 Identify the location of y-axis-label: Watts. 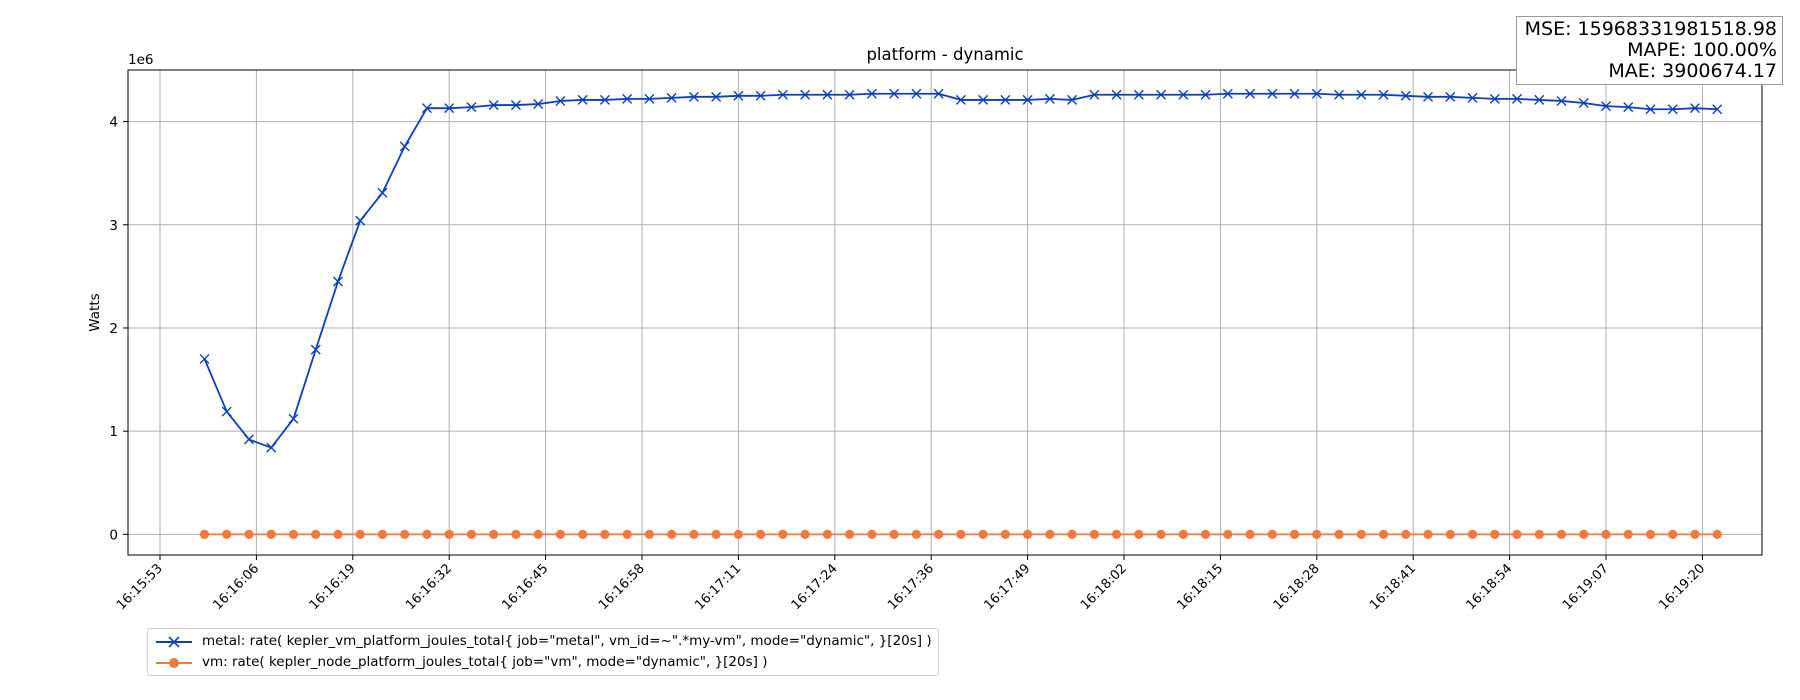
(95, 312).